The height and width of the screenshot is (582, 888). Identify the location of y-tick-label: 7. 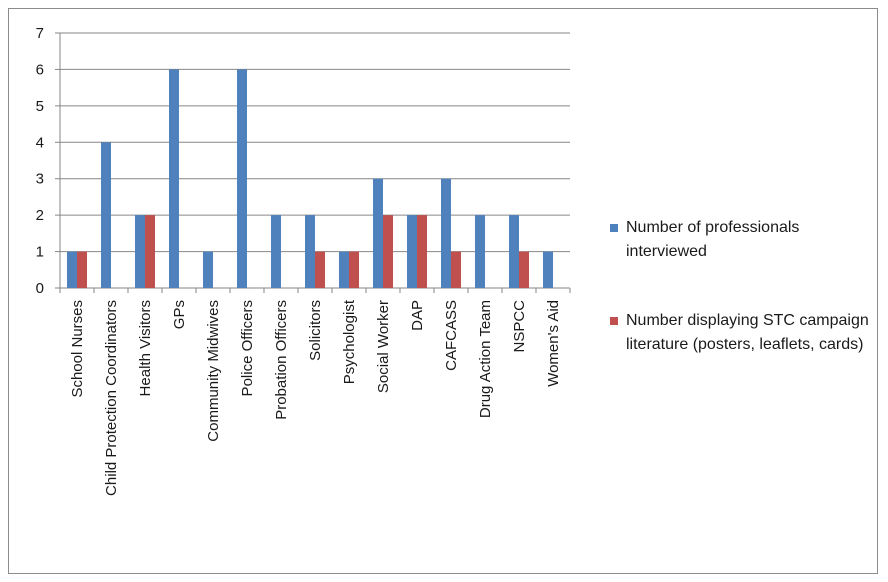
(40, 33).